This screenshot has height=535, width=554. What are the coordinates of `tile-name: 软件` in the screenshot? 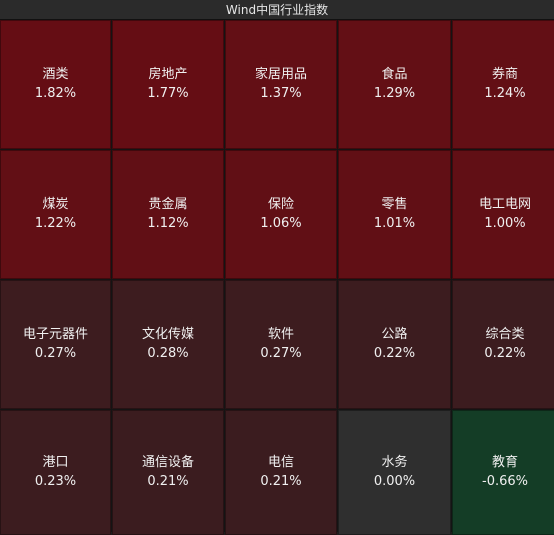 It's located at (280, 334).